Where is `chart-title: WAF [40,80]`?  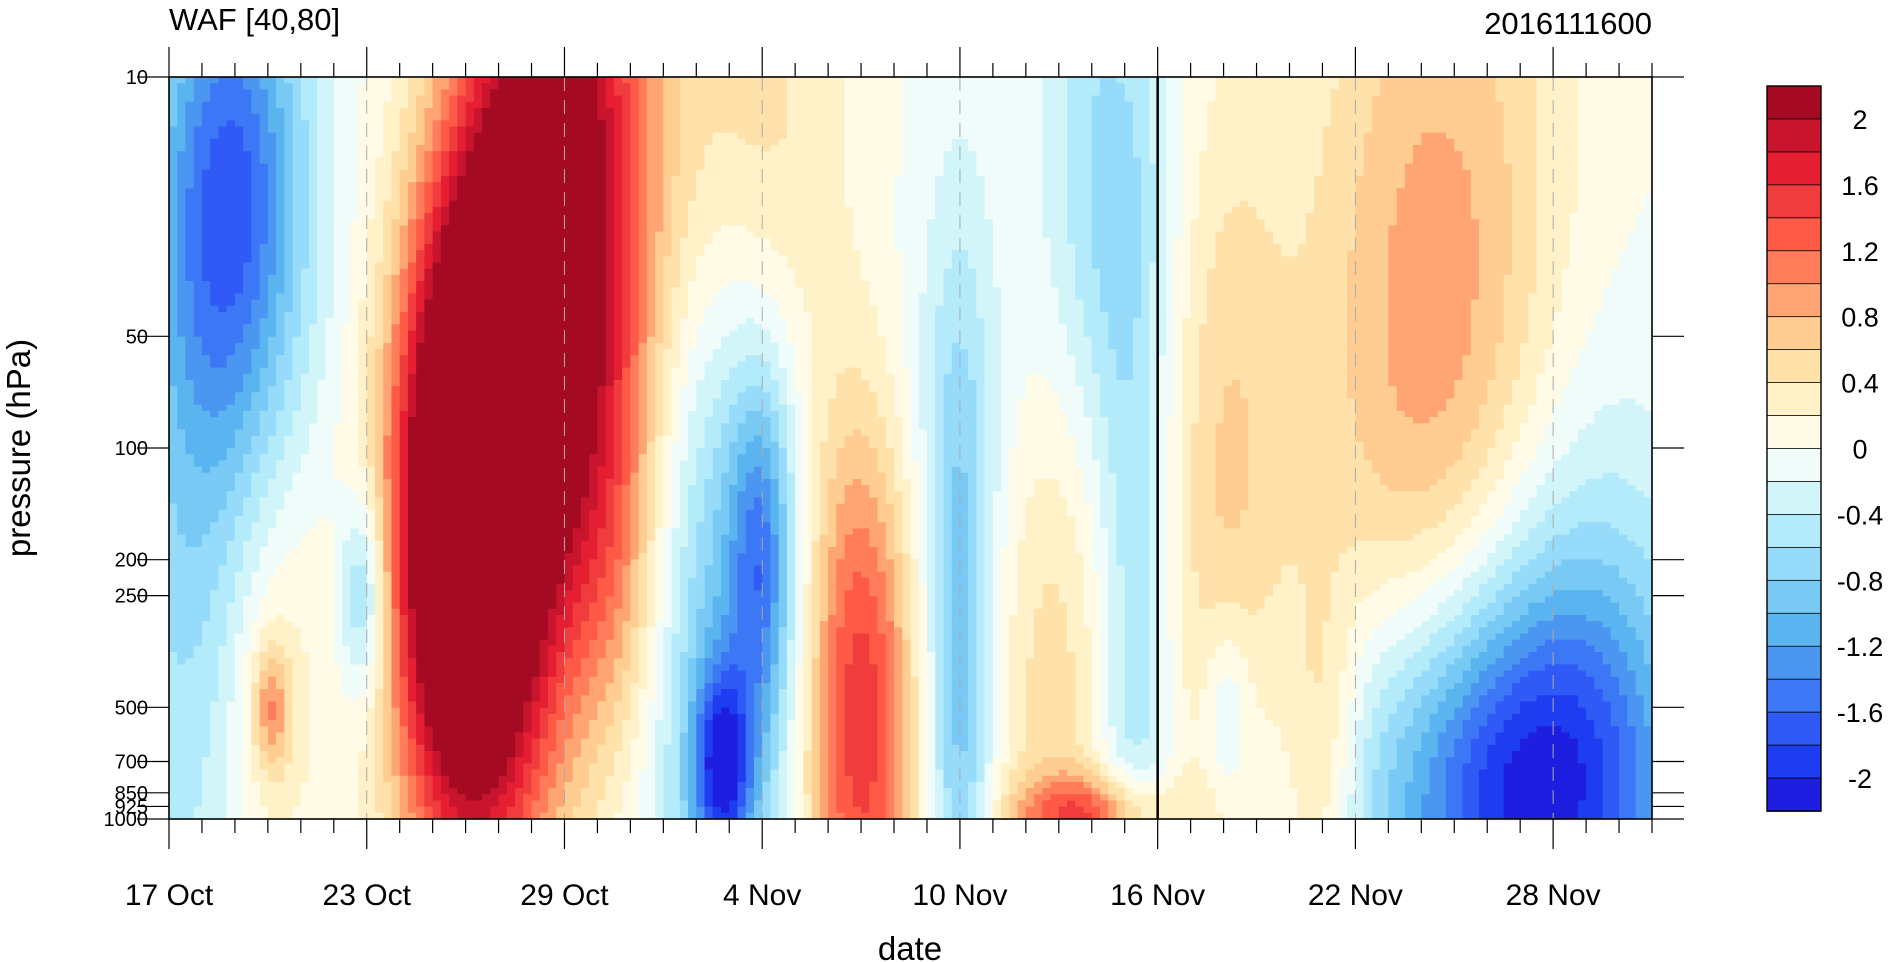 chart-title: WAF [40,80] is located at coordinates (254, 19).